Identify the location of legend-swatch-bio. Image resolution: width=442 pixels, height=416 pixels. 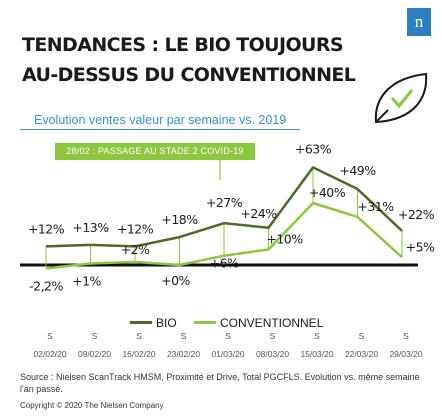
(141, 322).